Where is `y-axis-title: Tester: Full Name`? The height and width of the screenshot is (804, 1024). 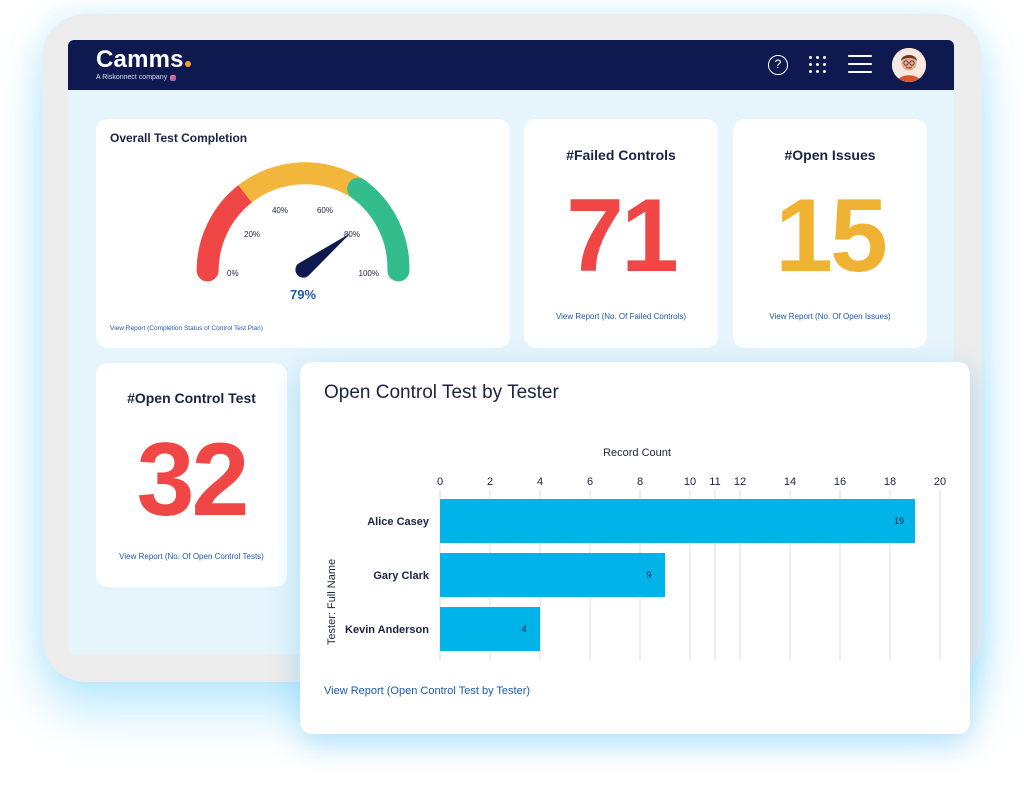 y-axis-title: Tester: Full Name is located at coordinates (332, 602).